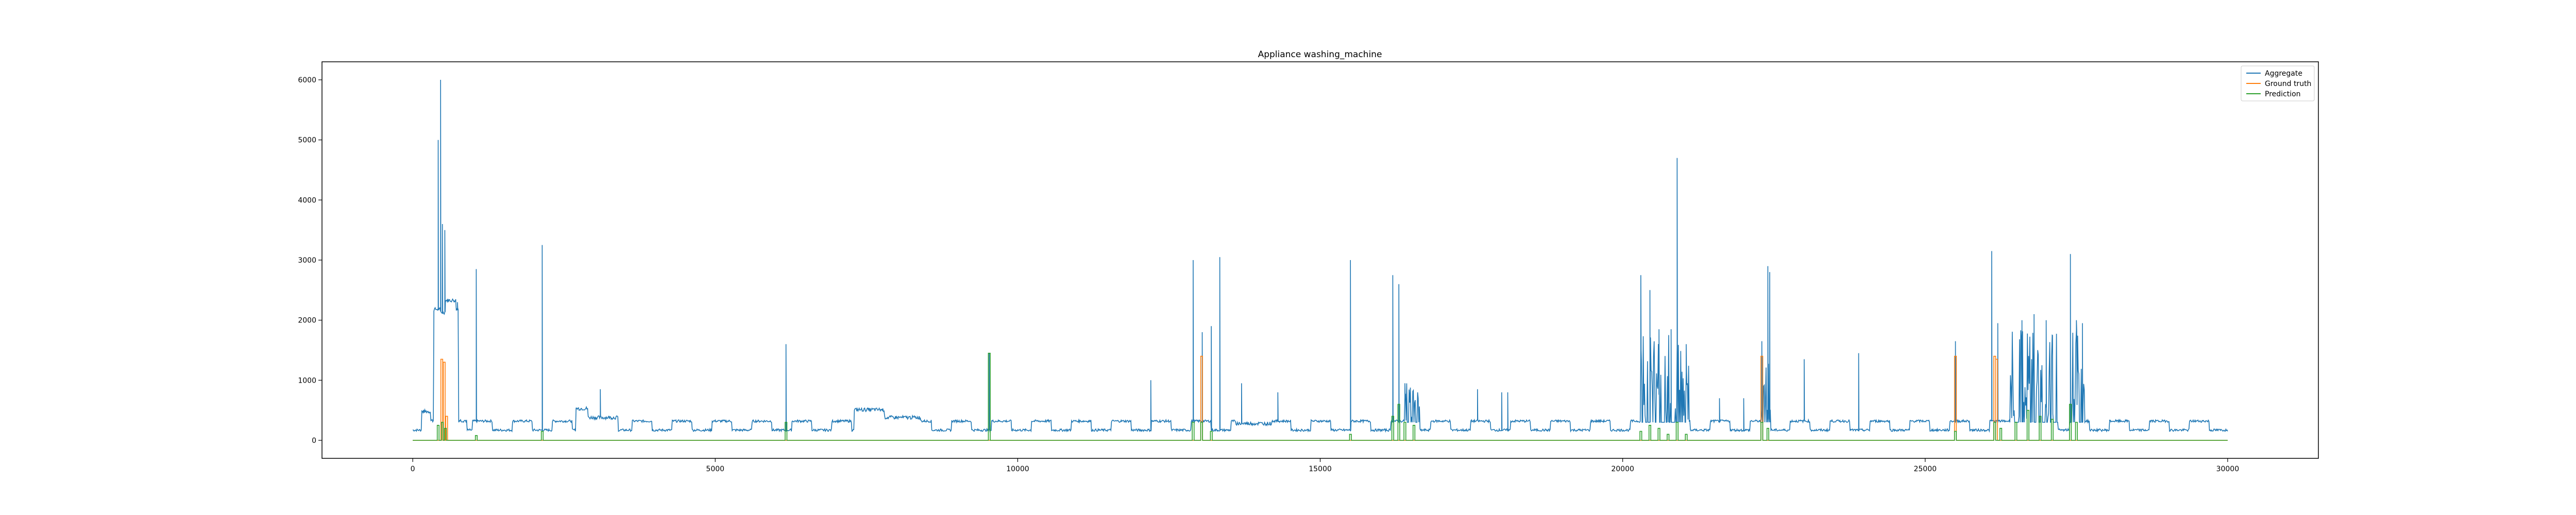  What do you see at coordinates (307, 380) in the screenshot?
I see `y-tick-label: 1000` at bounding box center [307, 380].